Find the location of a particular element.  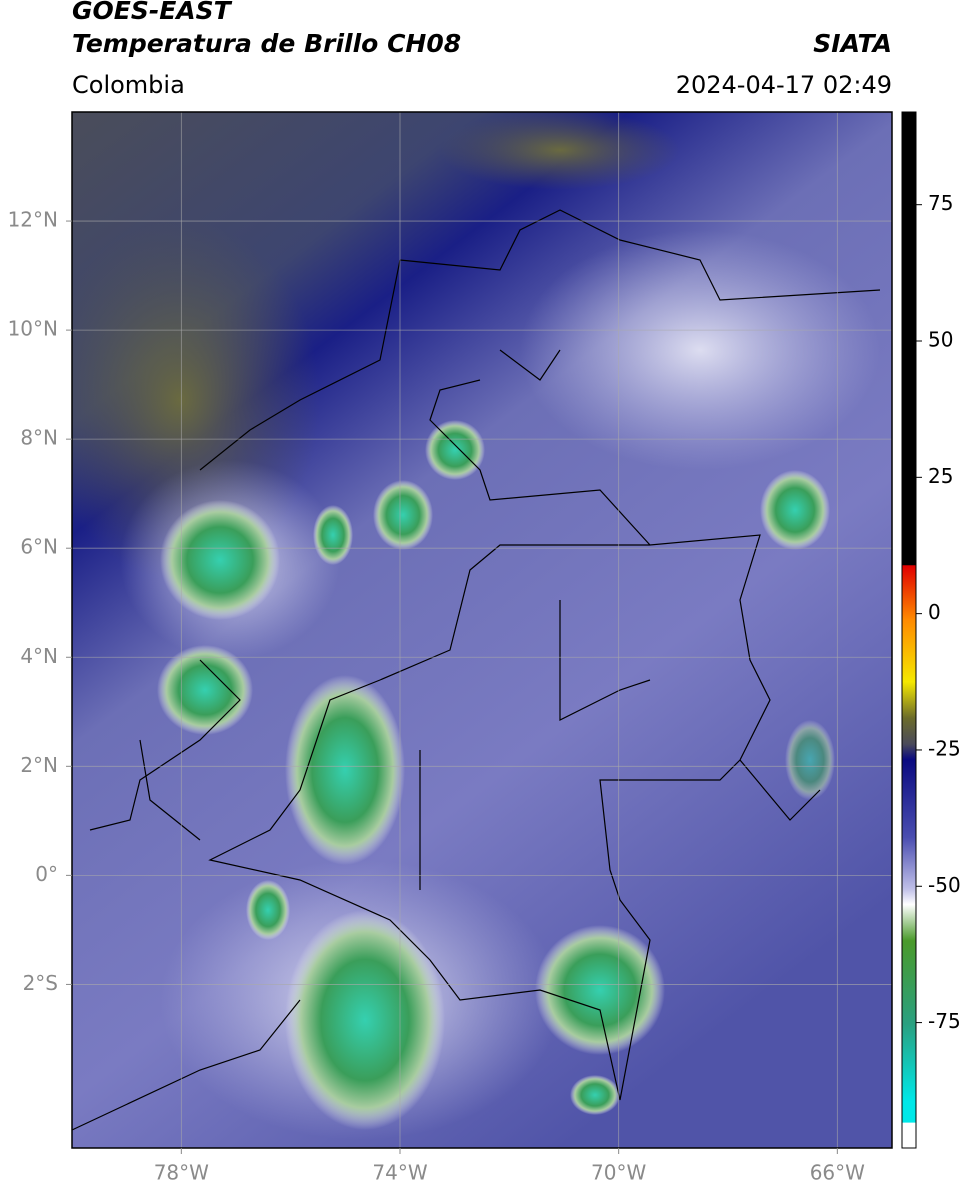

colorbar-tick-label: -50 is located at coordinates (944, 885).